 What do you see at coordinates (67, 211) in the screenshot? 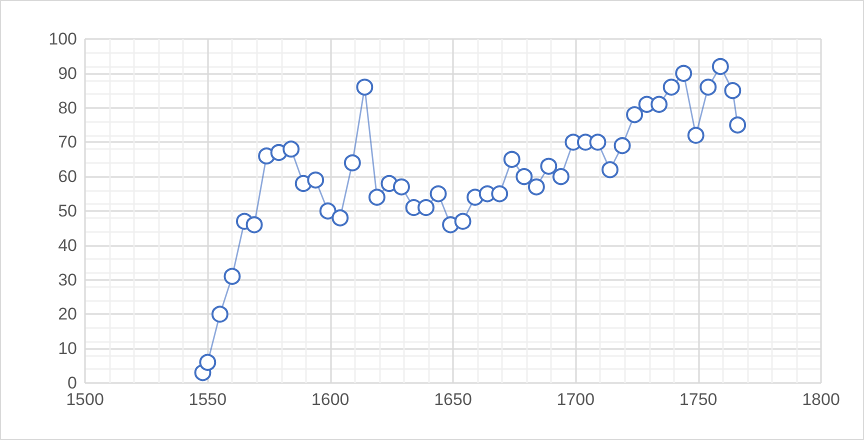
I see `y-tick-label: 50` at bounding box center [67, 211].